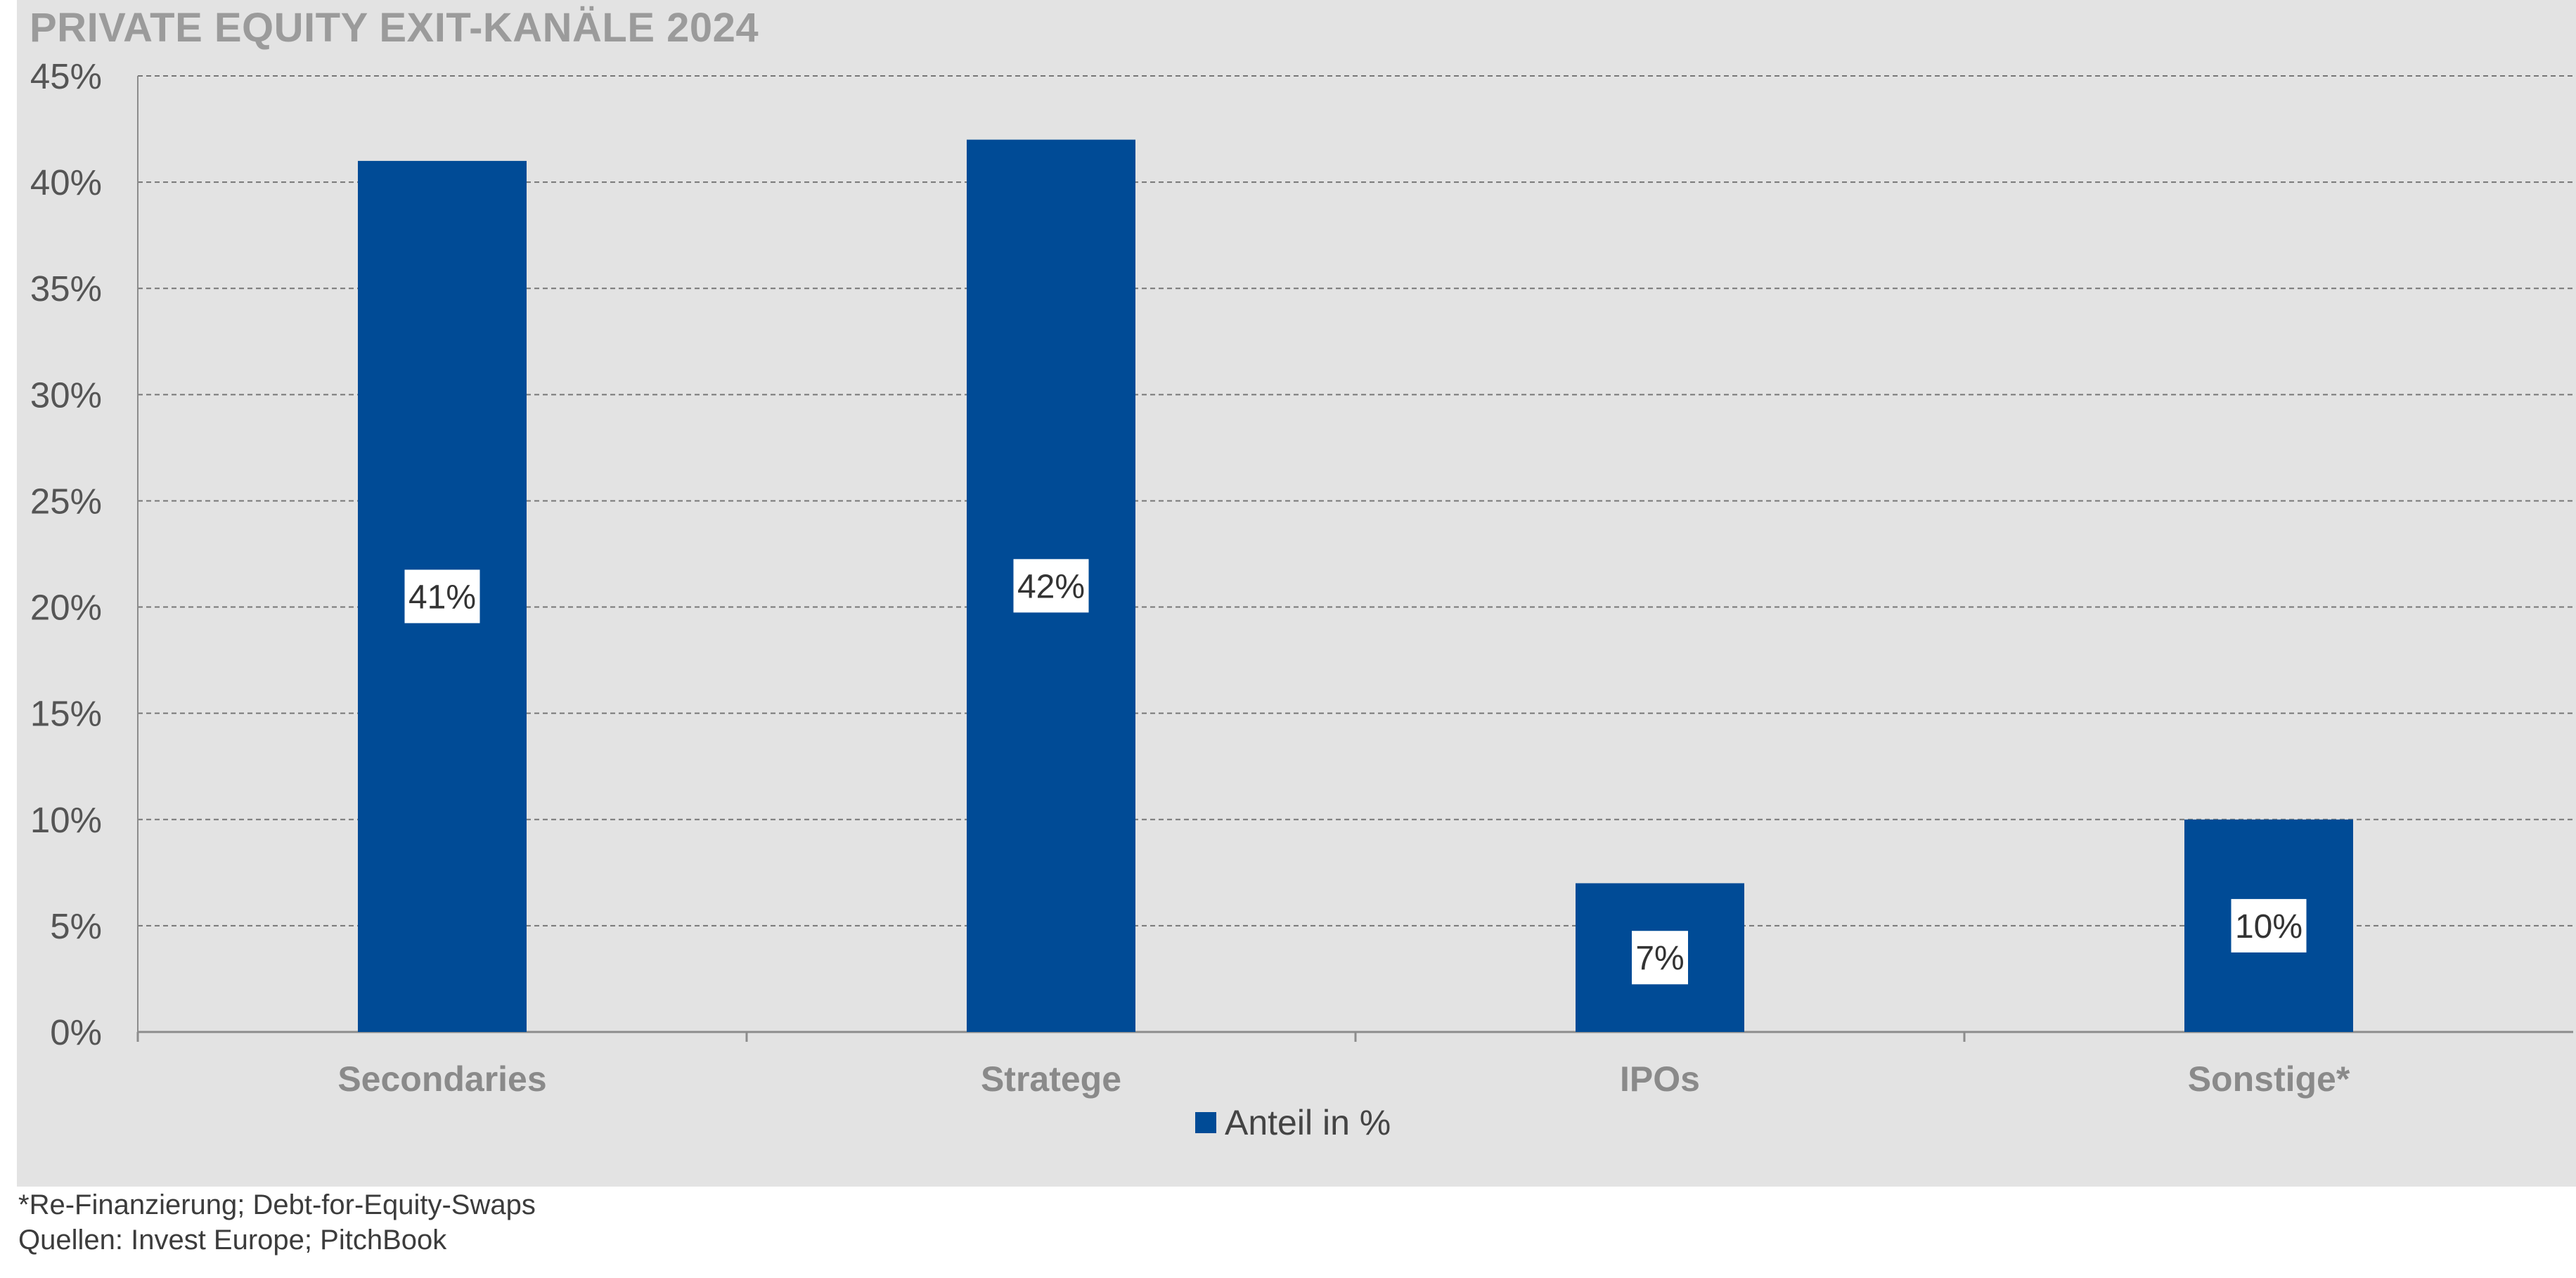  Describe the element at coordinates (1660, 1079) in the screenshot. I see `x-tick-label: IPOs` at that location.